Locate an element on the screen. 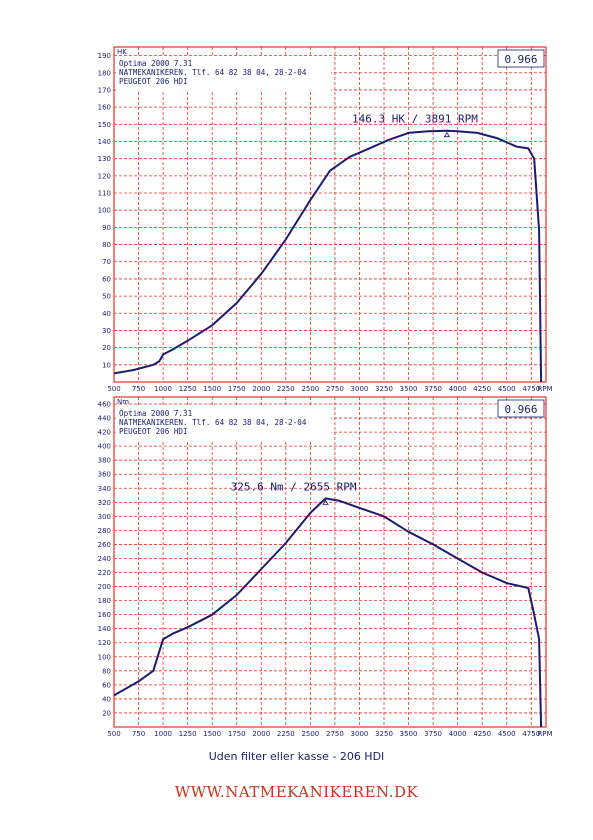  y-tick-label: 260 is located at coordinates (104, 545).